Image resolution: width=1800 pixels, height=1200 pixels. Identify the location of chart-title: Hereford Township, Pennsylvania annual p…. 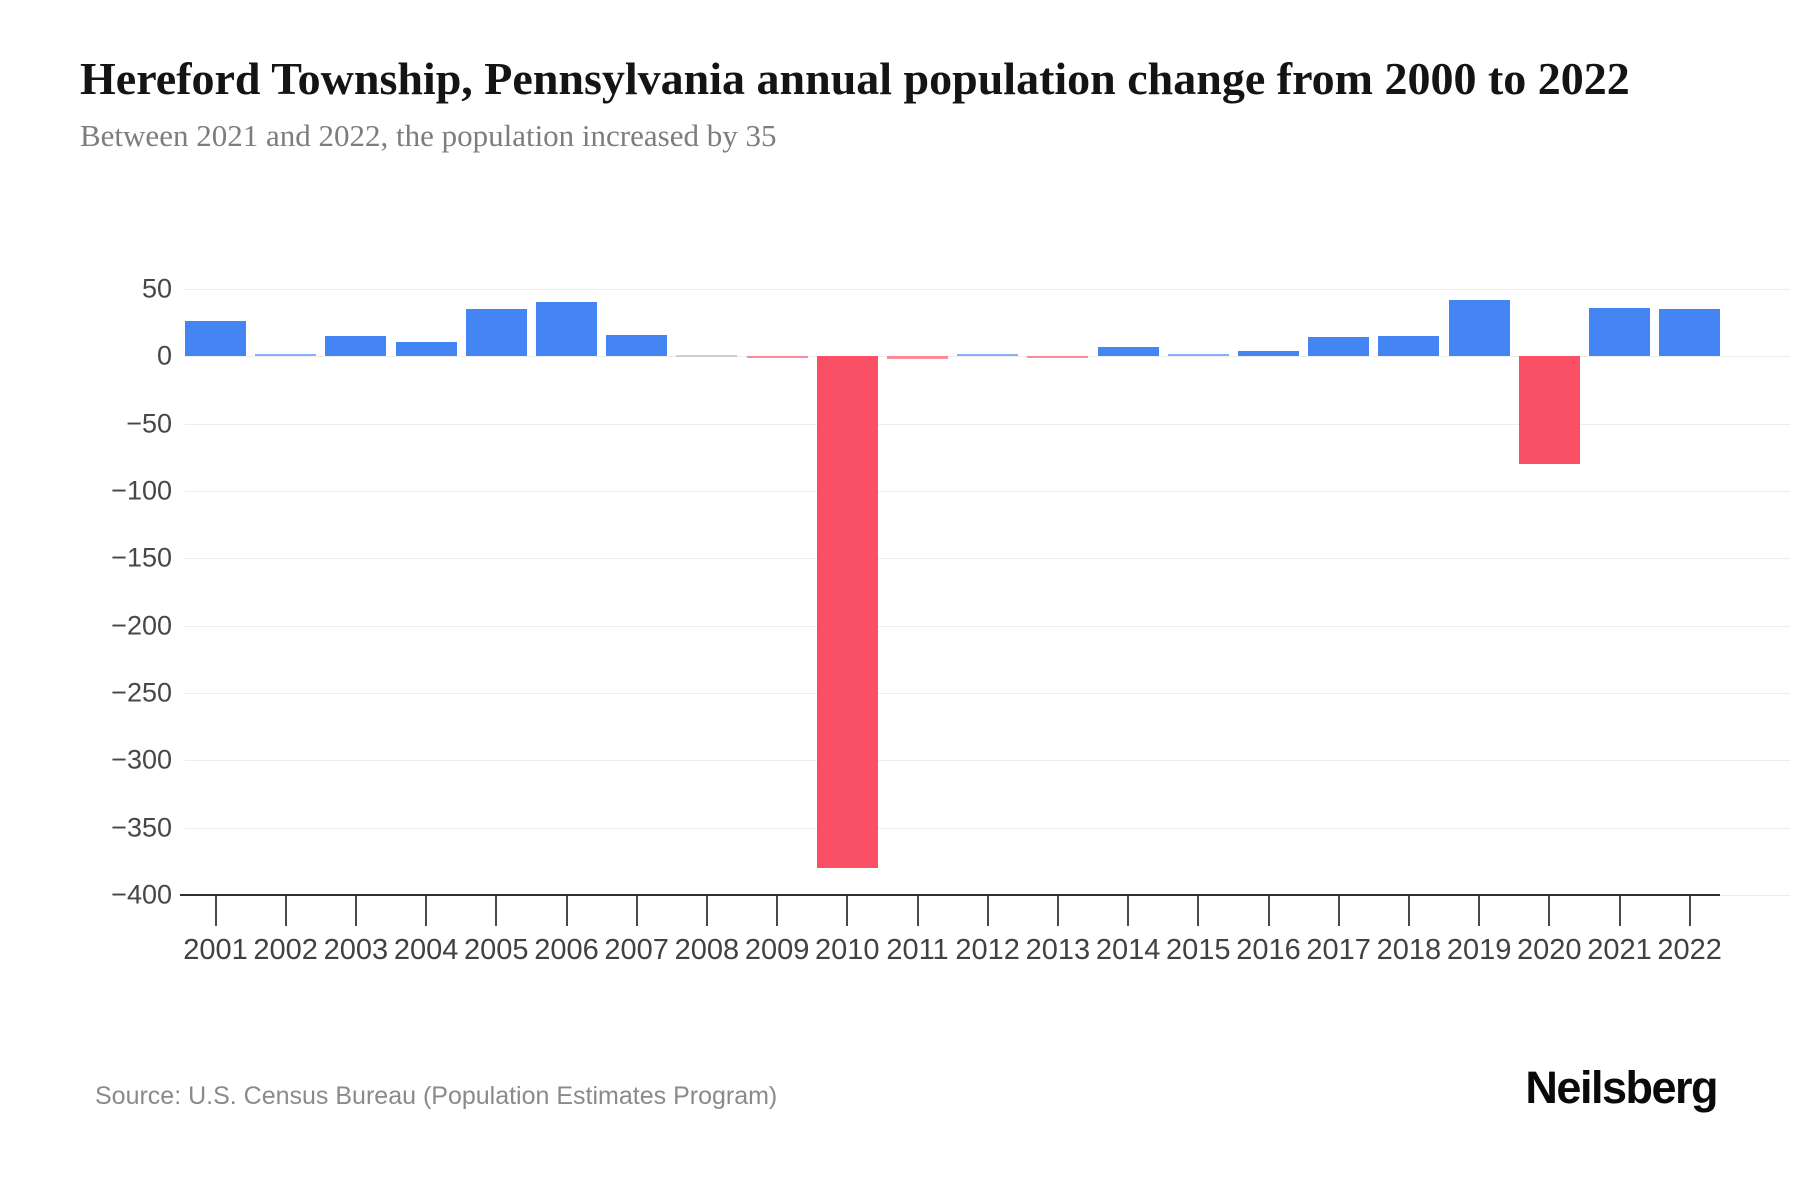
(855, 78).